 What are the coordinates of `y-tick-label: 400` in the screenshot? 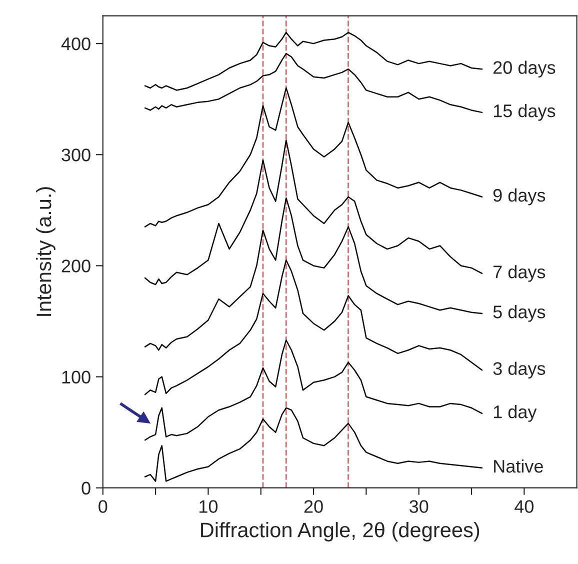 It's located at (75, 43).